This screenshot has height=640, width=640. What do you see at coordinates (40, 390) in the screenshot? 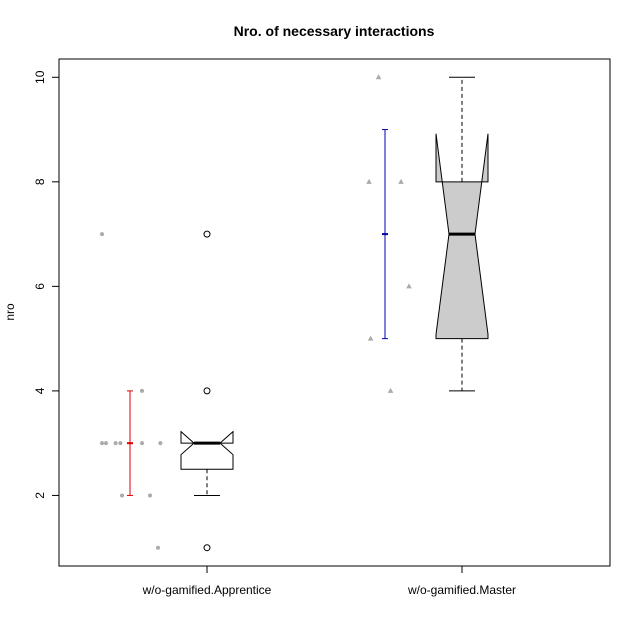
I see `y-tick-label: 4` at bounding box center [40, 390].